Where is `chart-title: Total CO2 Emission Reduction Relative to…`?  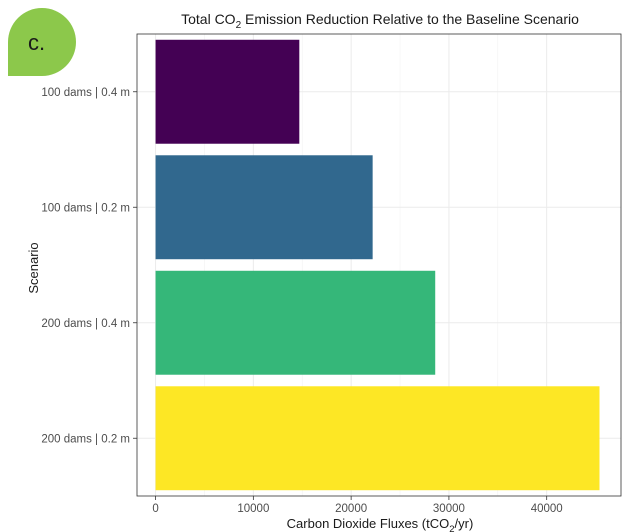
chart-title: Total CO2 Emission Reduction Relative to… is located at coordinates (380, 21).